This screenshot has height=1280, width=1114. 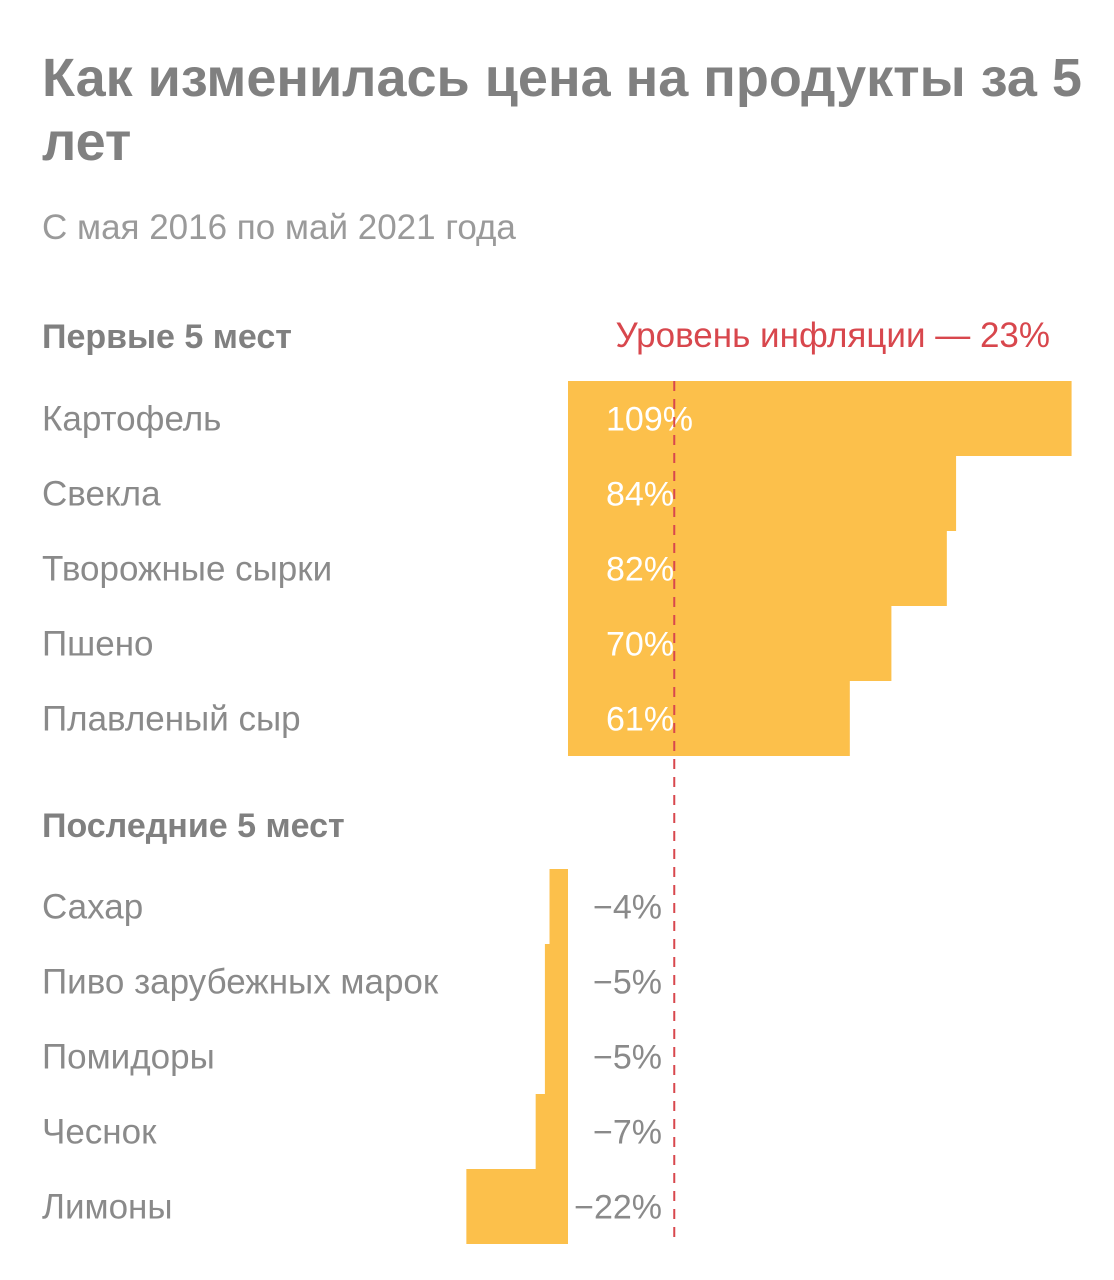 What do you see at coordinates (171, 719) in the screenshot?
I see `category-label: Плавленый сыр` at bounding box center [171, 719].